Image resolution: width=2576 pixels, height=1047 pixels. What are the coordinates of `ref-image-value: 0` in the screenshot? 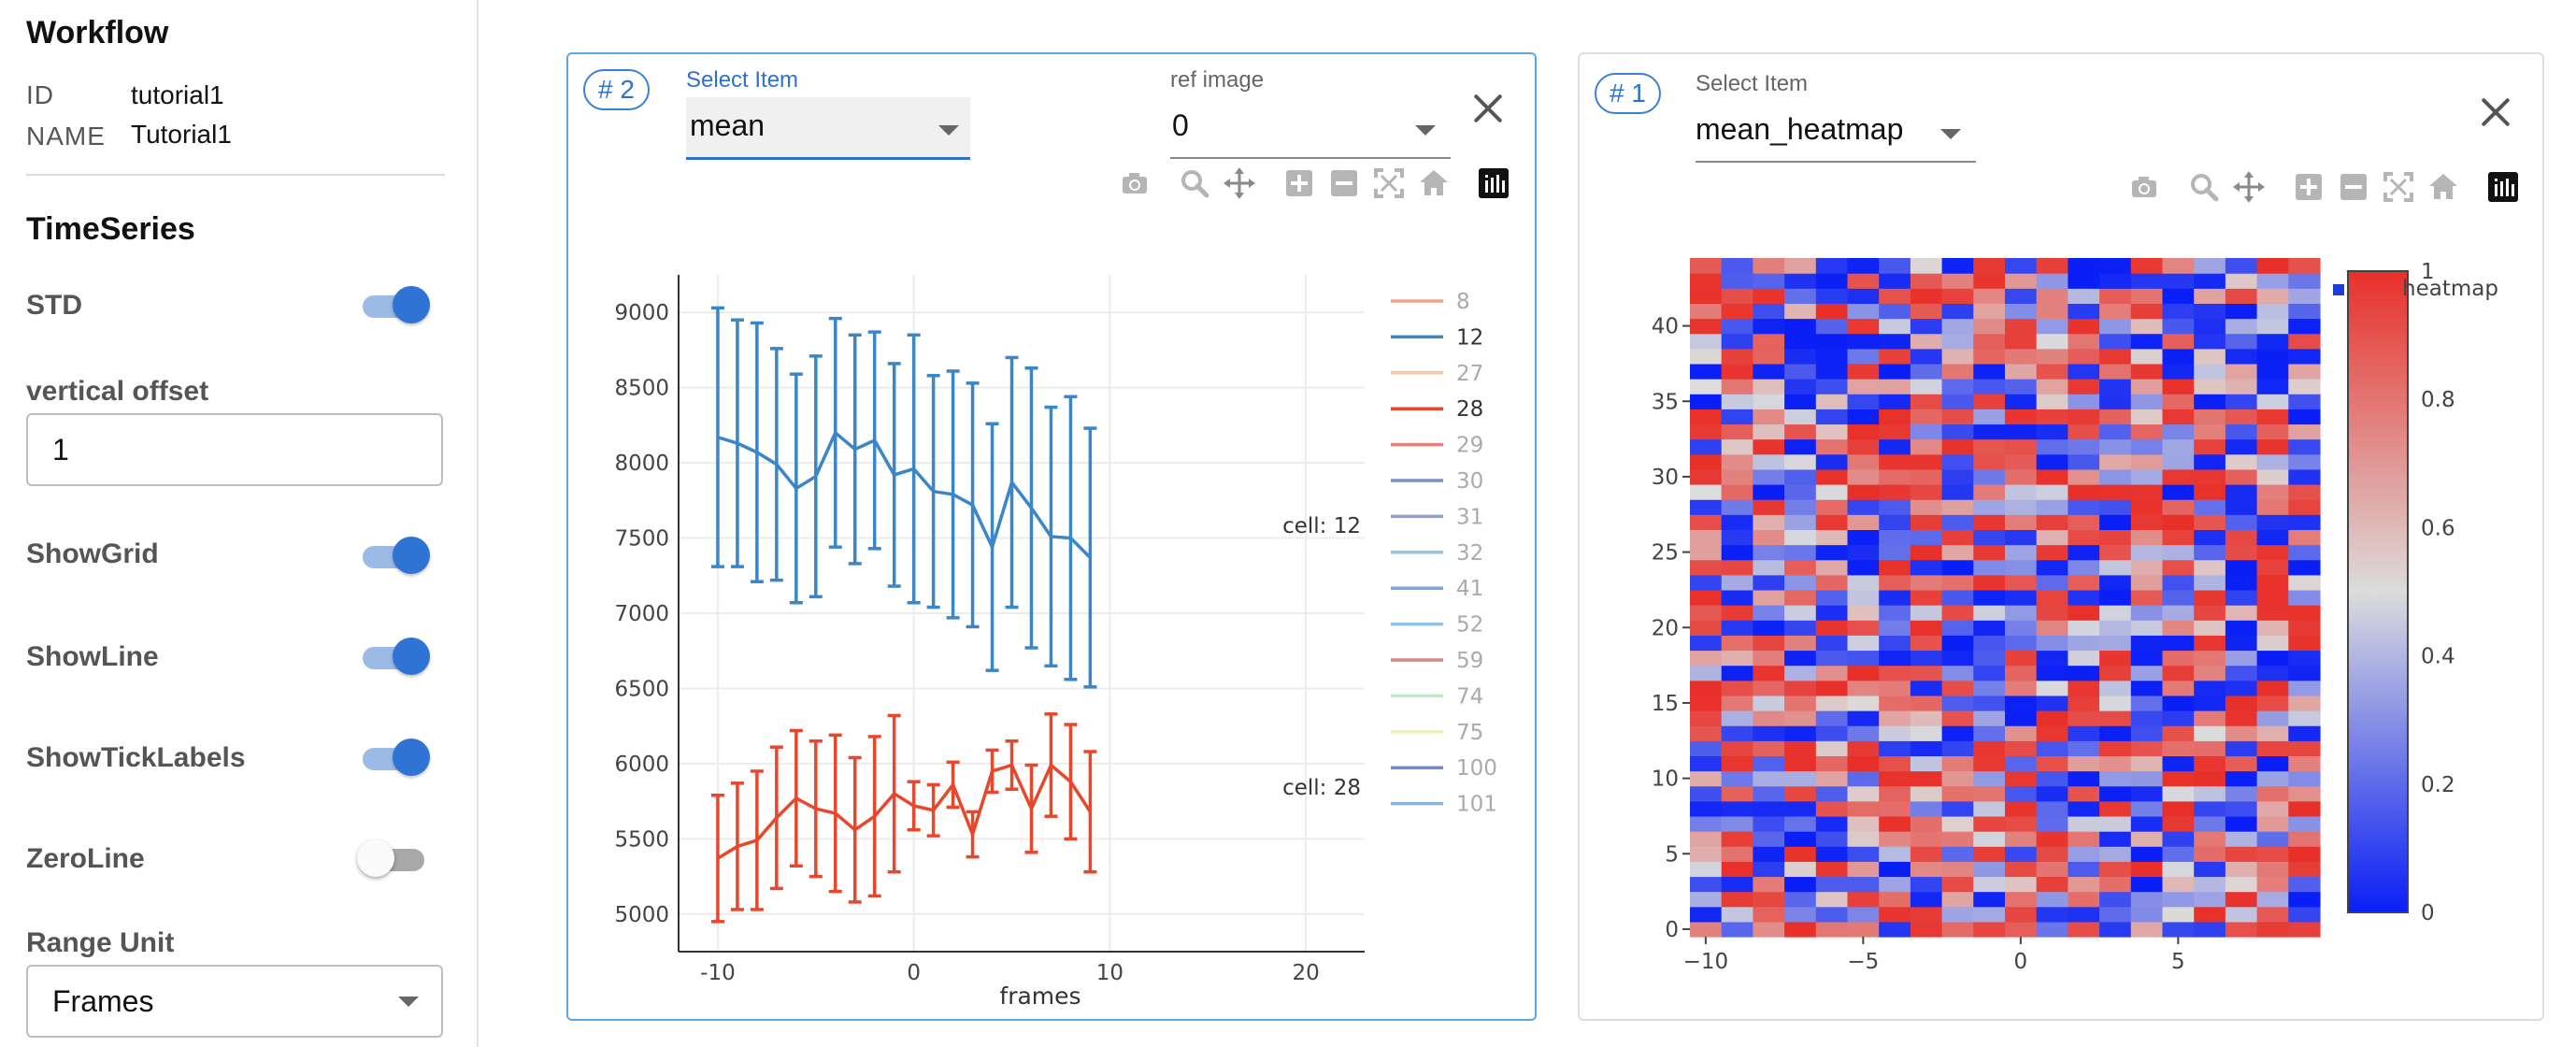 It's located at (1180, 125).